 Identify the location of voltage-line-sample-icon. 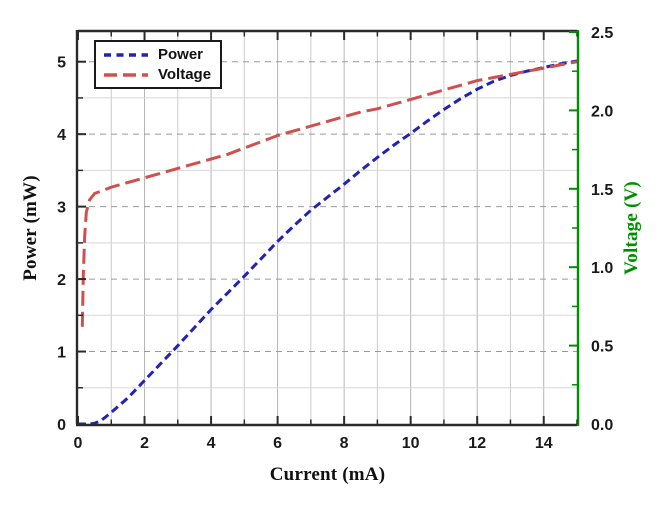
(126, 74).